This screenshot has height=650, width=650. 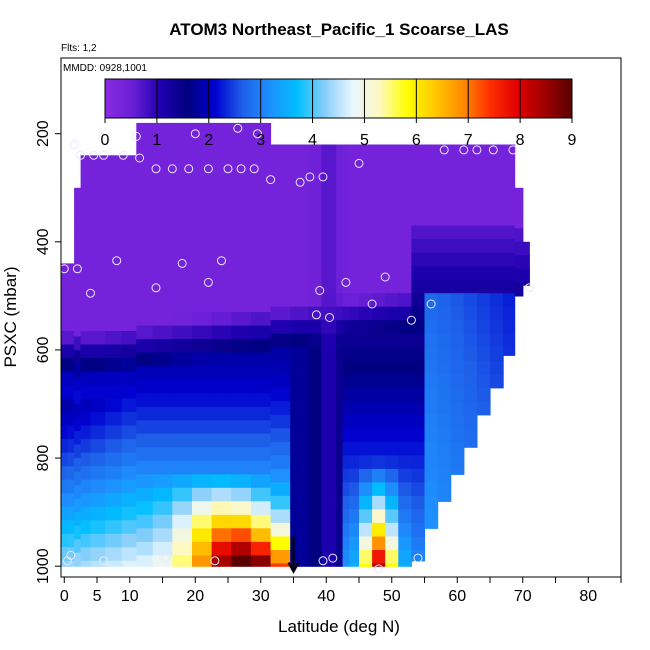 I want to click on x-tick-label: 20, so click(x=195, y=596).